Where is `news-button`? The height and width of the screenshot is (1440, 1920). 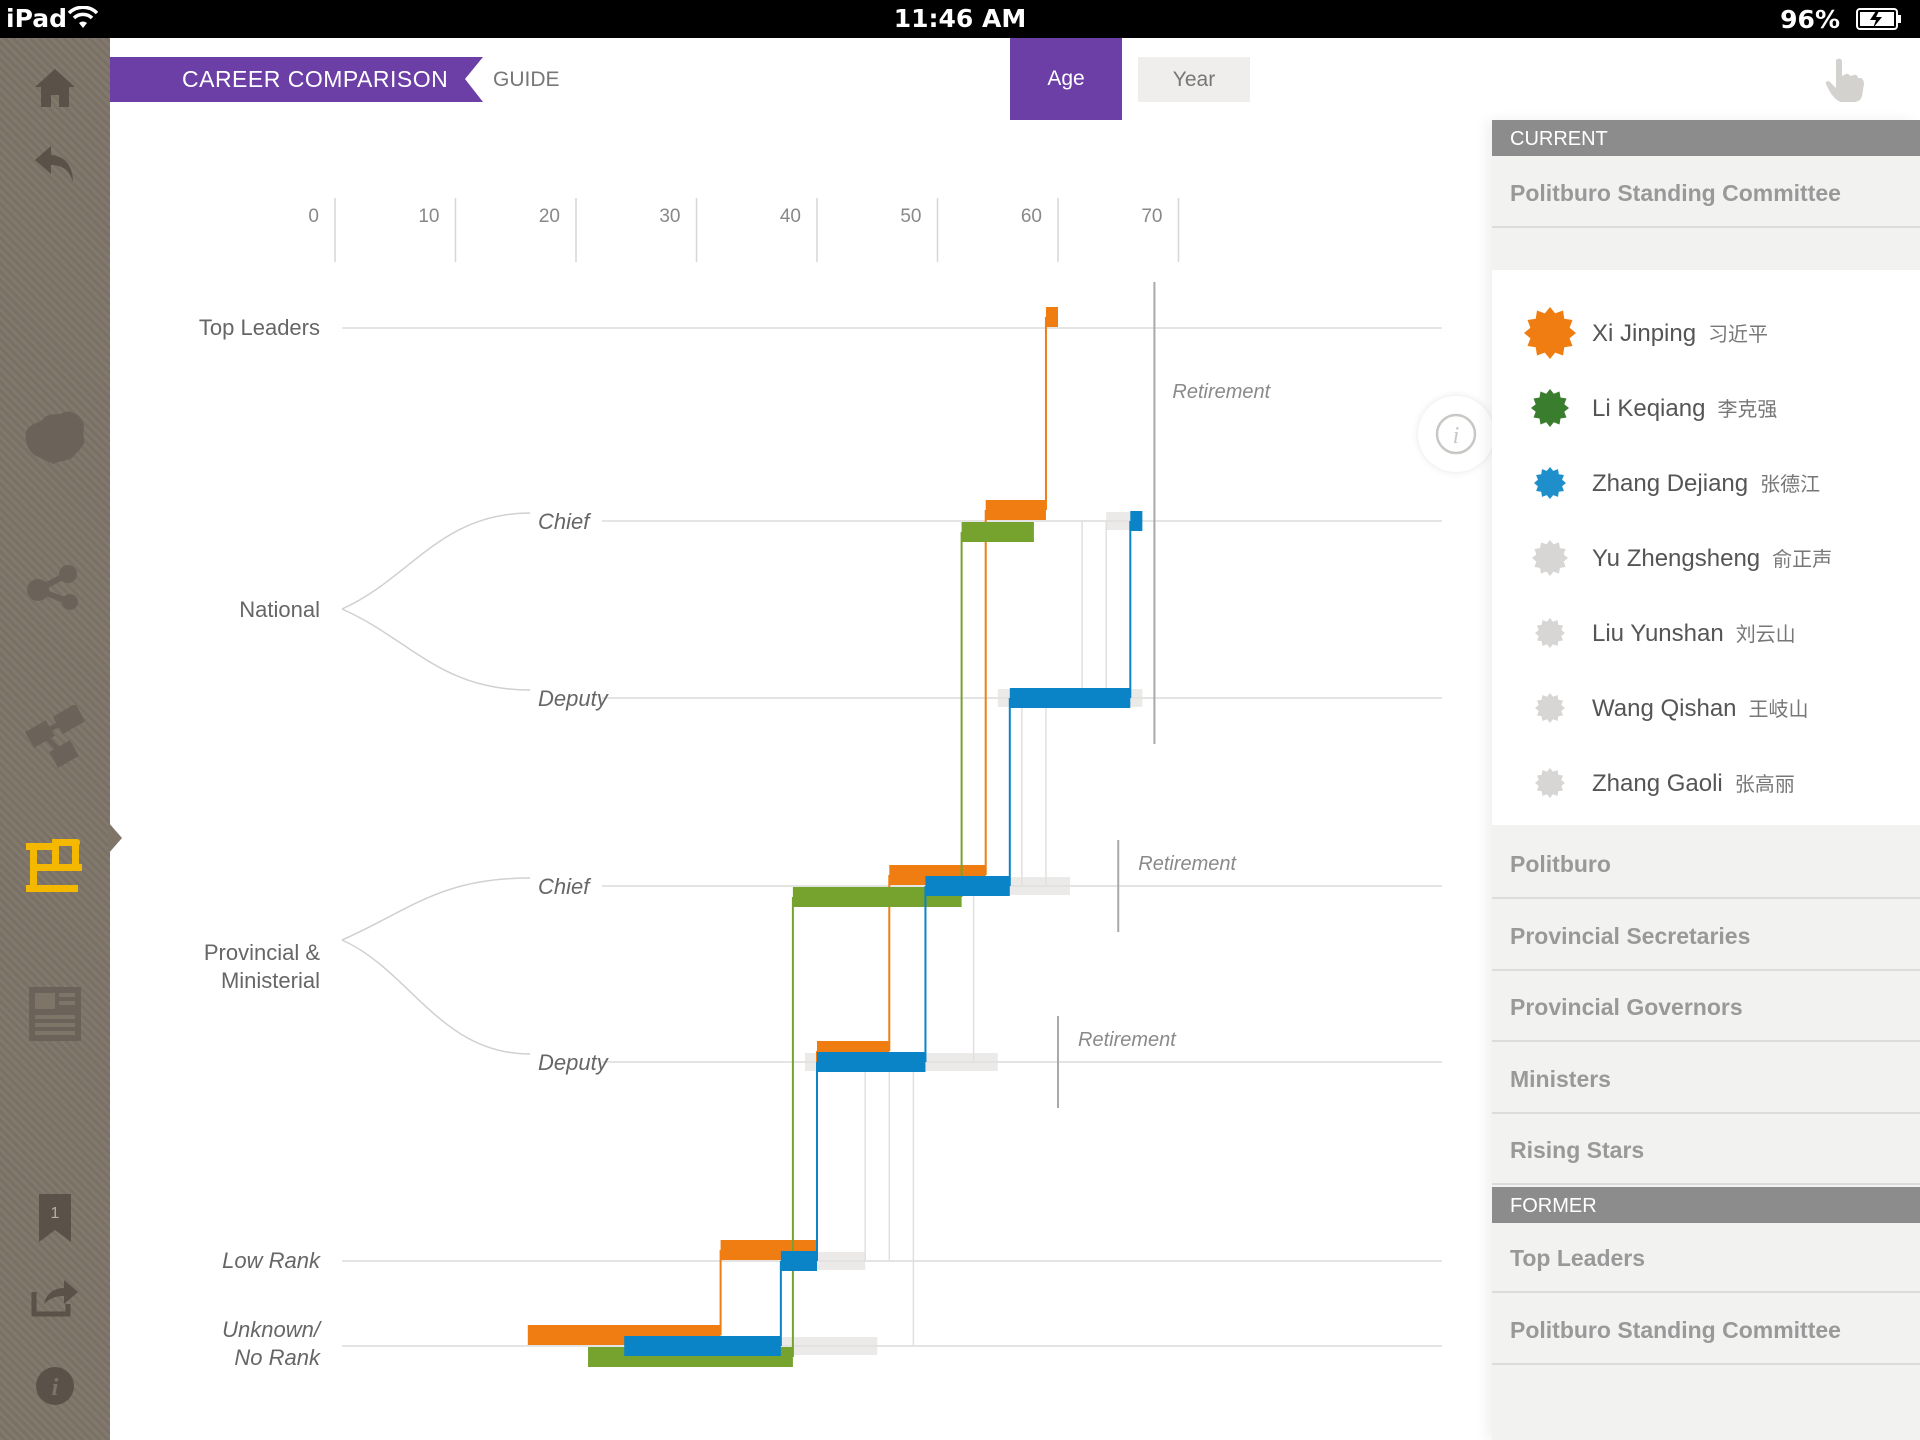
news-button is located at coordinates (55, 1014).